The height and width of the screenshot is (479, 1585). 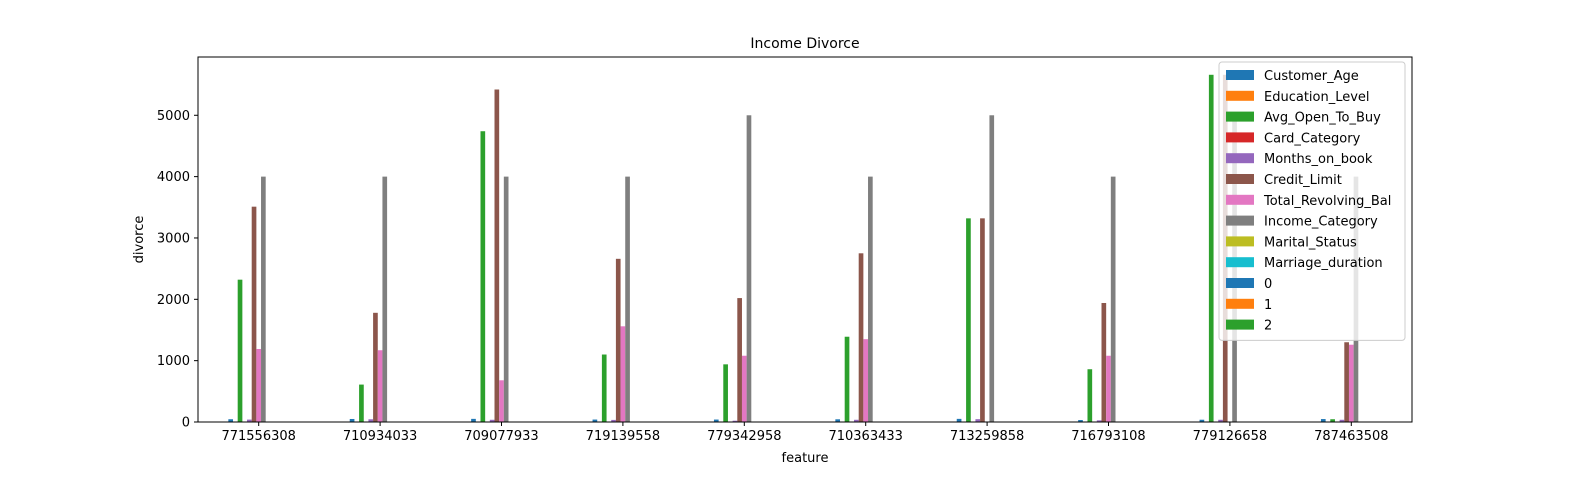 What do you see at coordinates (1317, 97) in the screenshot?
I see `legend-label-Education_Level: Education_Level` at bounding box center [1317, 97].